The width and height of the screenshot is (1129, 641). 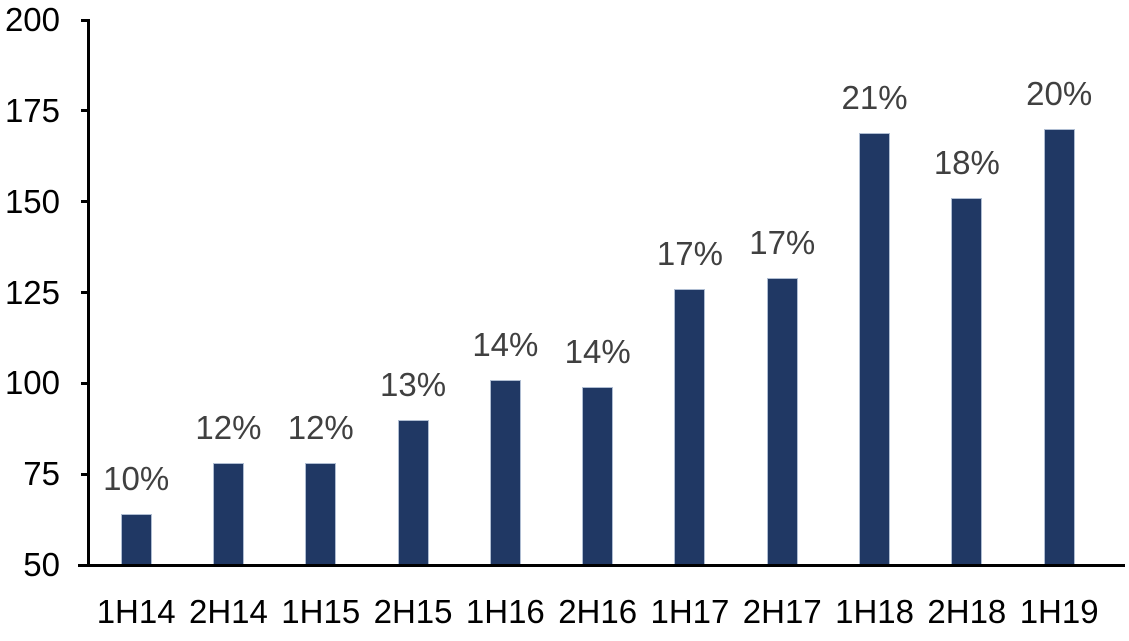 What do you see at coordinates (966, 163) in the screenshot?
I see `bar-data-label: 18%` at bounding box center [966, 163].